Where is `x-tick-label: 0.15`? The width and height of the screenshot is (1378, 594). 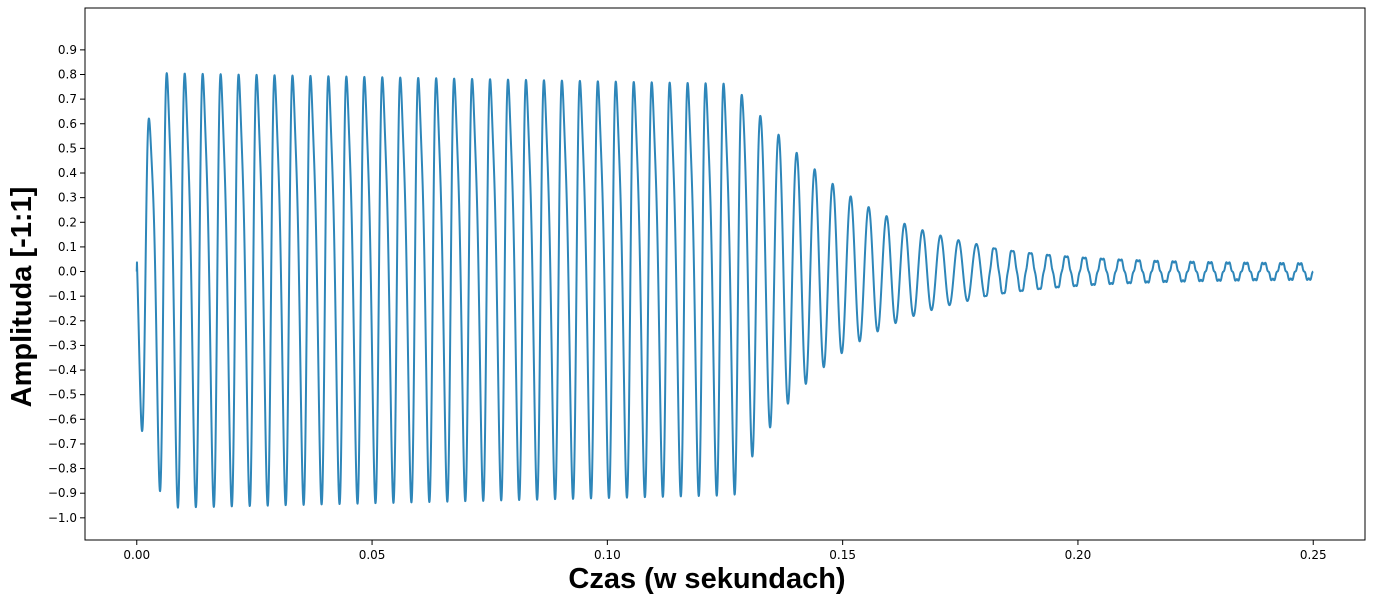 x-tick-label: 0.15 is located at coordinates (842, 555).